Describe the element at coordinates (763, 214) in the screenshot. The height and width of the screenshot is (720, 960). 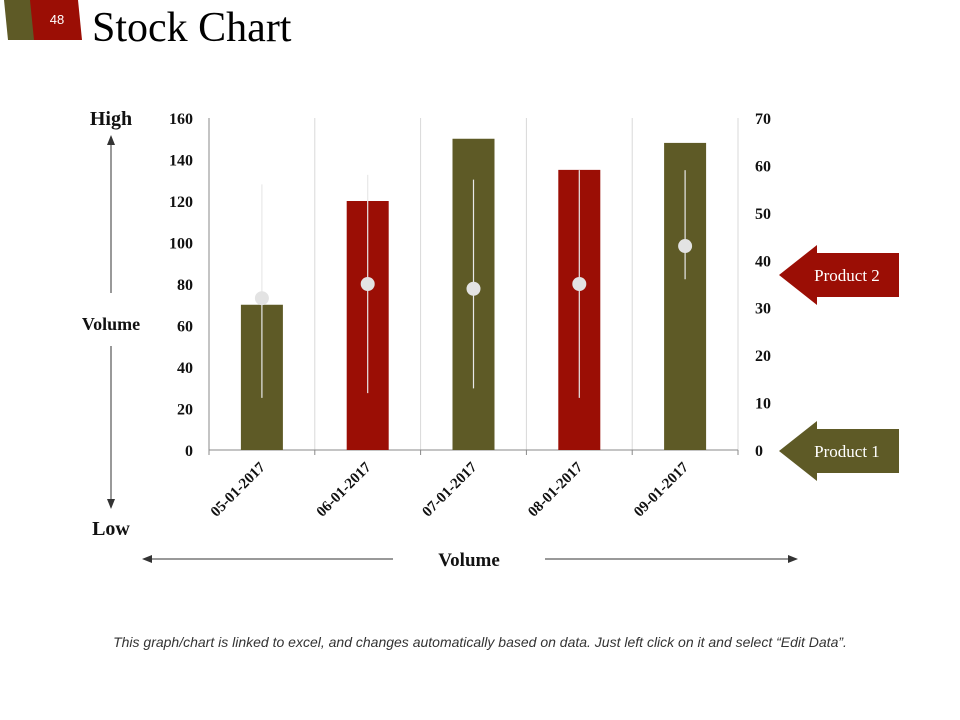
I see `y-right-tick-label: 50` at that location.